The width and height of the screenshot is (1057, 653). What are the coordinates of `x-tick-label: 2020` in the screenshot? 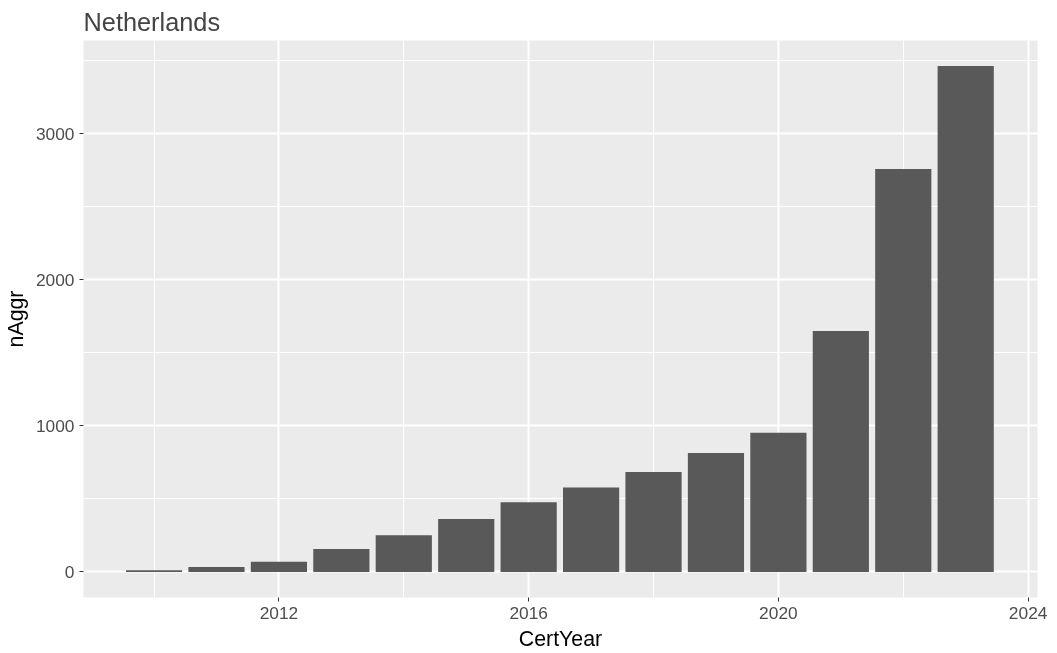 It's located at (778, 612).